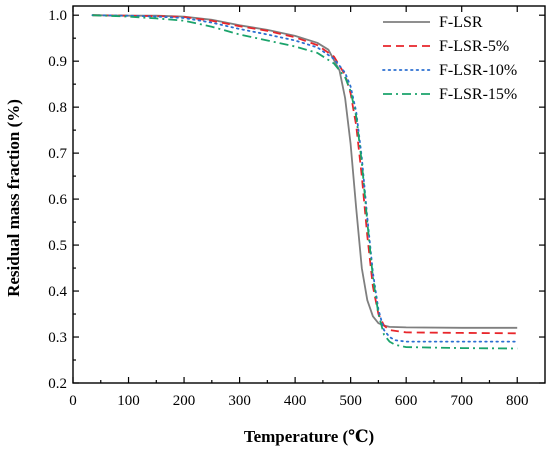 This screenshot has height=451, width=550. I want to click on x-tick-label: 400, so click(295, 401).